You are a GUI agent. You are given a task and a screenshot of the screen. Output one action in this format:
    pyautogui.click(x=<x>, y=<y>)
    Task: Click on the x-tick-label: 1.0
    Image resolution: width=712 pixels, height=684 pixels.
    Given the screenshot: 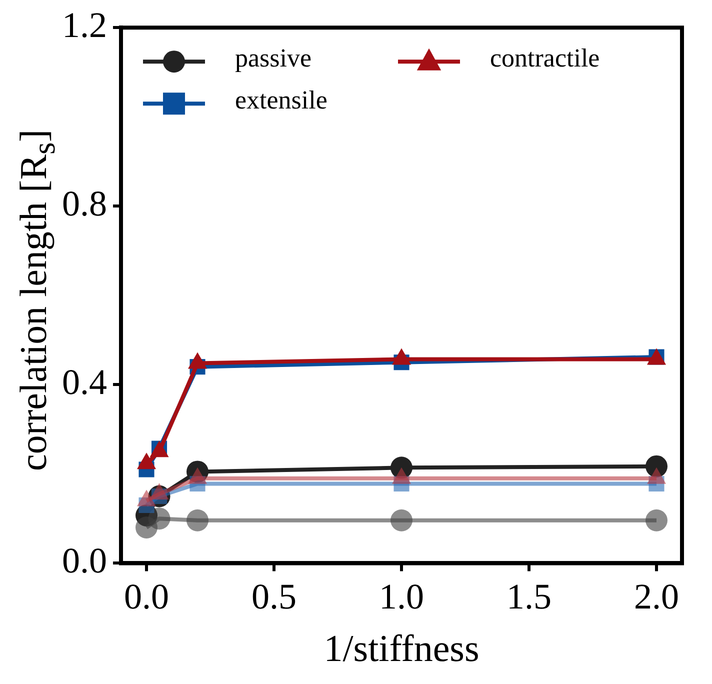 What is the action you would take?
    pyautogui.click(x=401, y=596)
    